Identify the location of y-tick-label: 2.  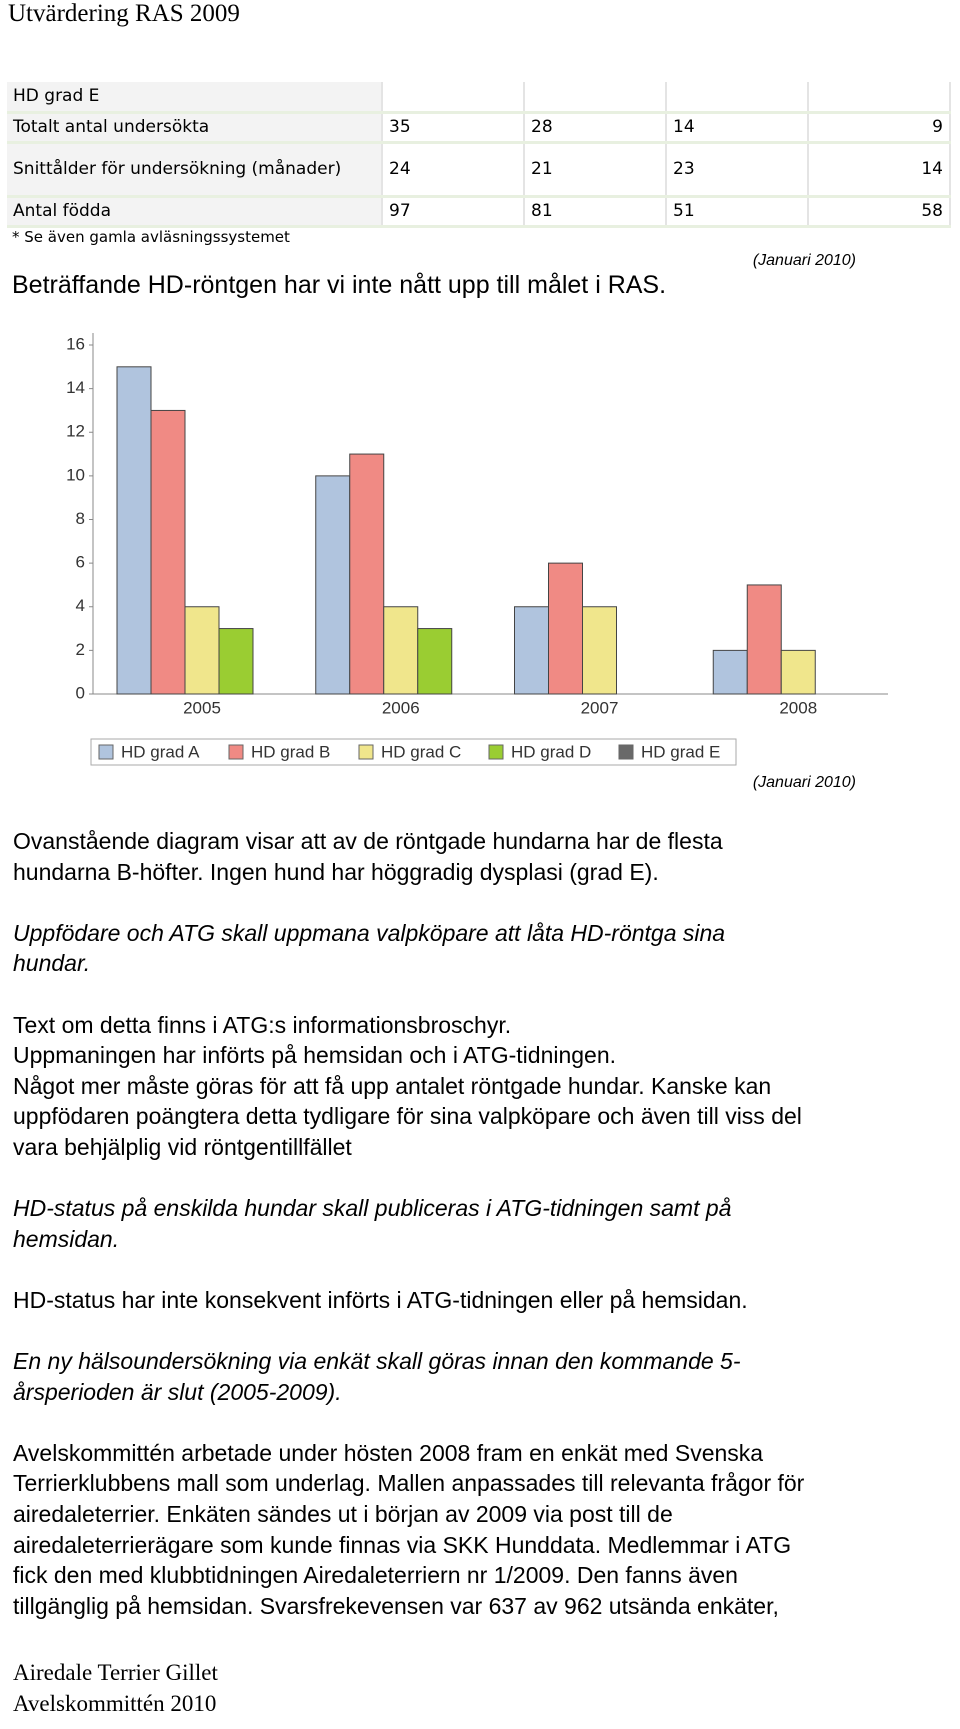
(80, 649).